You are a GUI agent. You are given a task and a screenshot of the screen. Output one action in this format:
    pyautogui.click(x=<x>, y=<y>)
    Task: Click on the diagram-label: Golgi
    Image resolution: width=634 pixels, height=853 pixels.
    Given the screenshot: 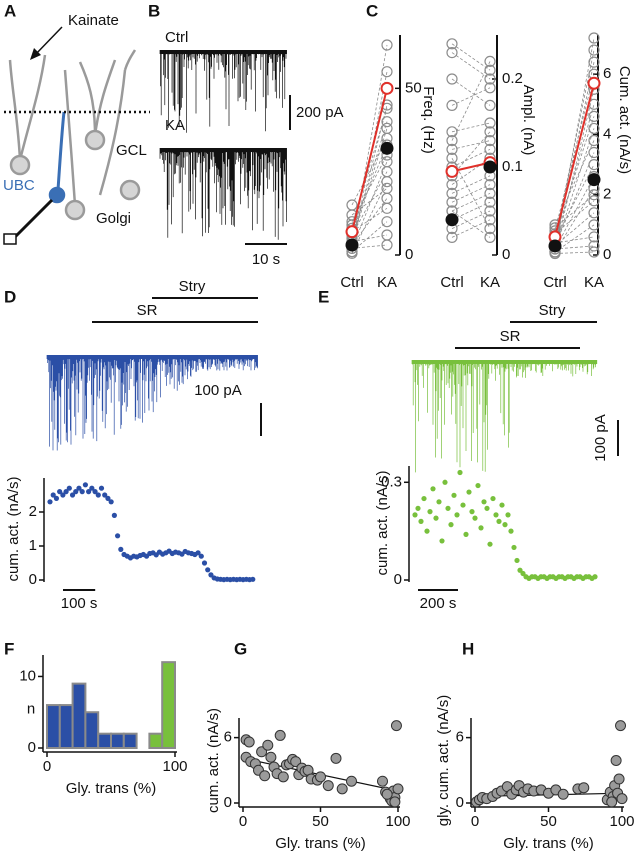 What is the action you would take?
    pyautogui.click(x=113, y=218)
    